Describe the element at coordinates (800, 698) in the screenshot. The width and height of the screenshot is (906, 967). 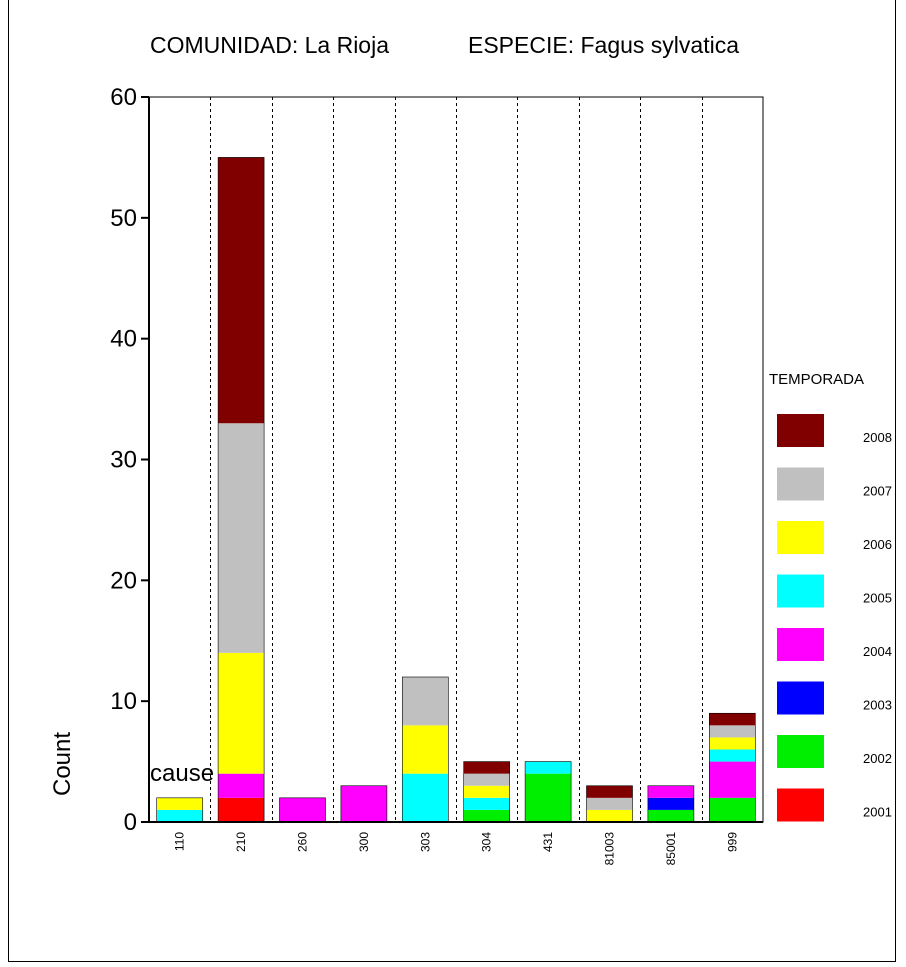
I see `legend-swatch-2003` at that location.